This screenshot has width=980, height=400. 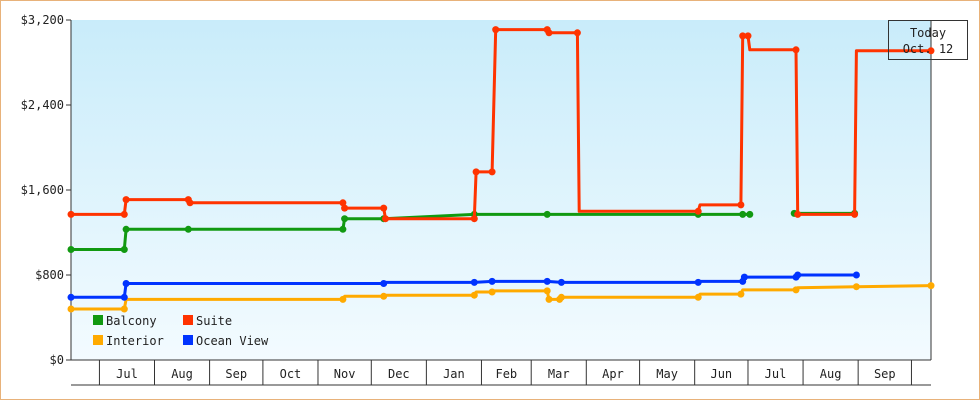 I want to click on x-tick-label: Nov, so click(x=345, y=374).